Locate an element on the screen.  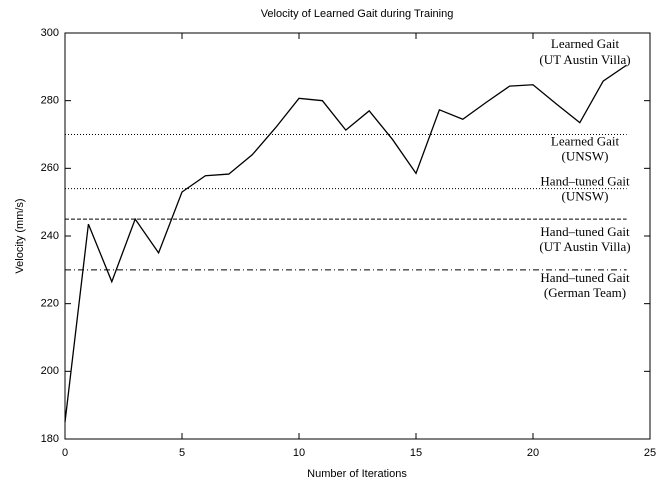
x-axis-label: Number of Iterations is located at coordinates (357, 474).